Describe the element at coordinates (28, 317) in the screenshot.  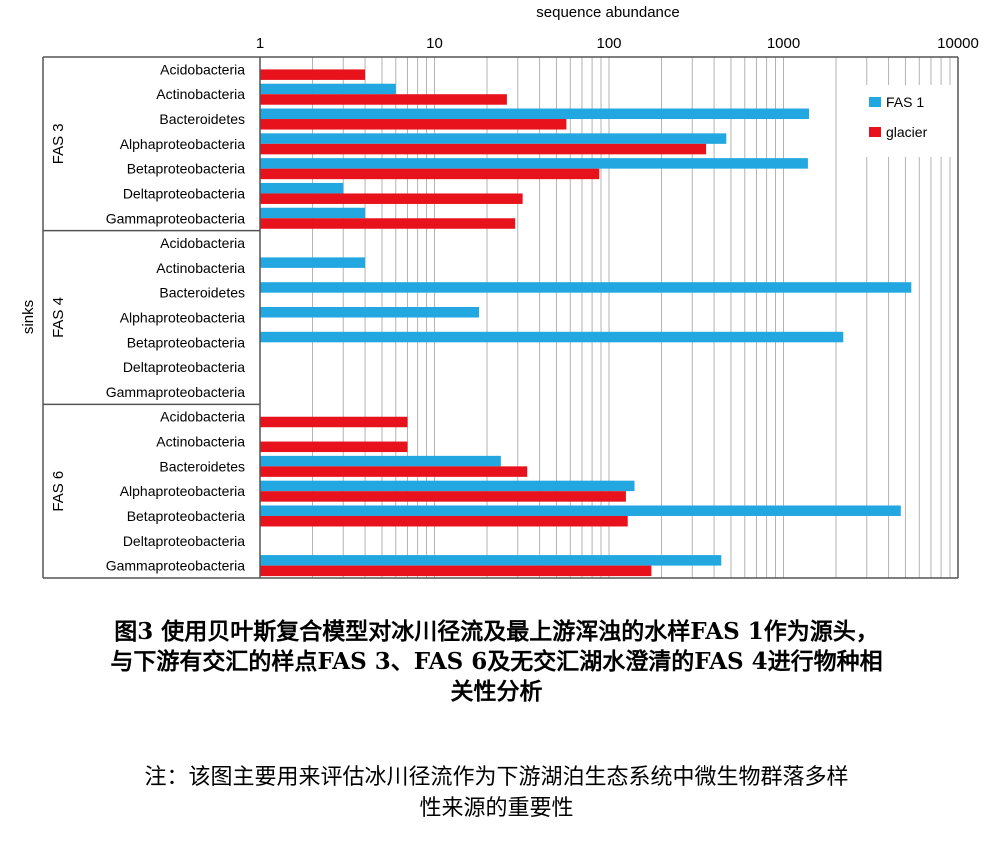
I see `y-axis-title: sinks` at that location.